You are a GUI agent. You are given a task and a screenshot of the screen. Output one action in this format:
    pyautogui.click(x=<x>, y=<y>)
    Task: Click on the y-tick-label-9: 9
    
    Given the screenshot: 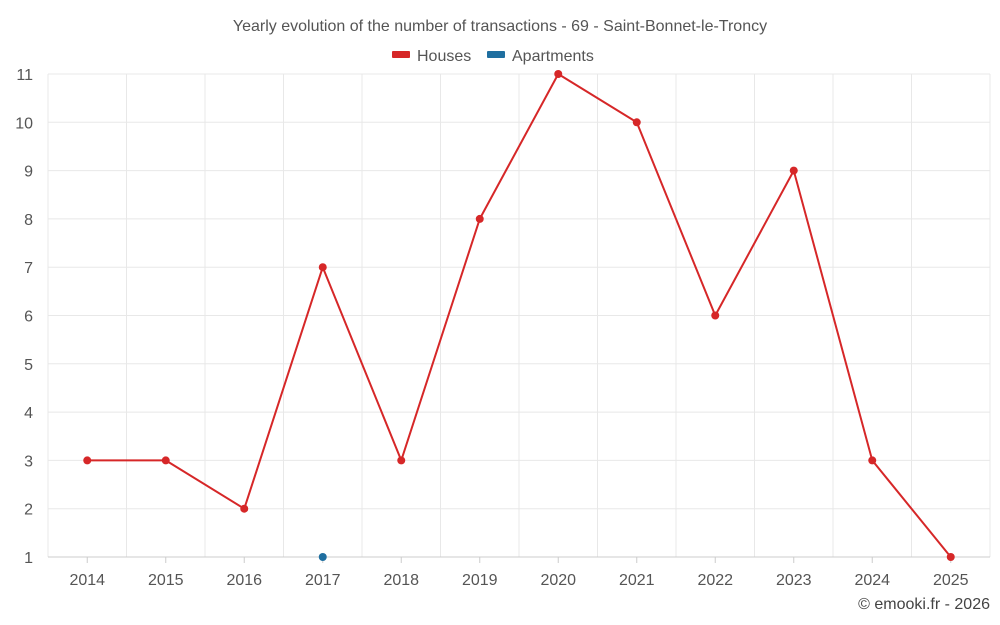 What is the action you would take?
    pyautogui.click(x=28, y=172)
    